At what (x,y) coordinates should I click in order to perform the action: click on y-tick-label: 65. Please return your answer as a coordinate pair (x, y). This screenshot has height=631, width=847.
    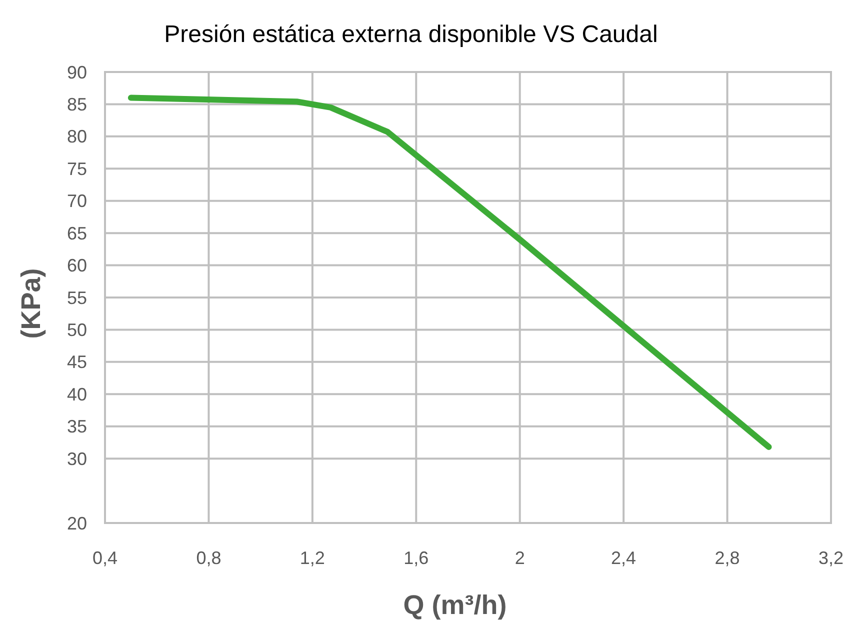
    Looking at the image, I should click on (76, 233).